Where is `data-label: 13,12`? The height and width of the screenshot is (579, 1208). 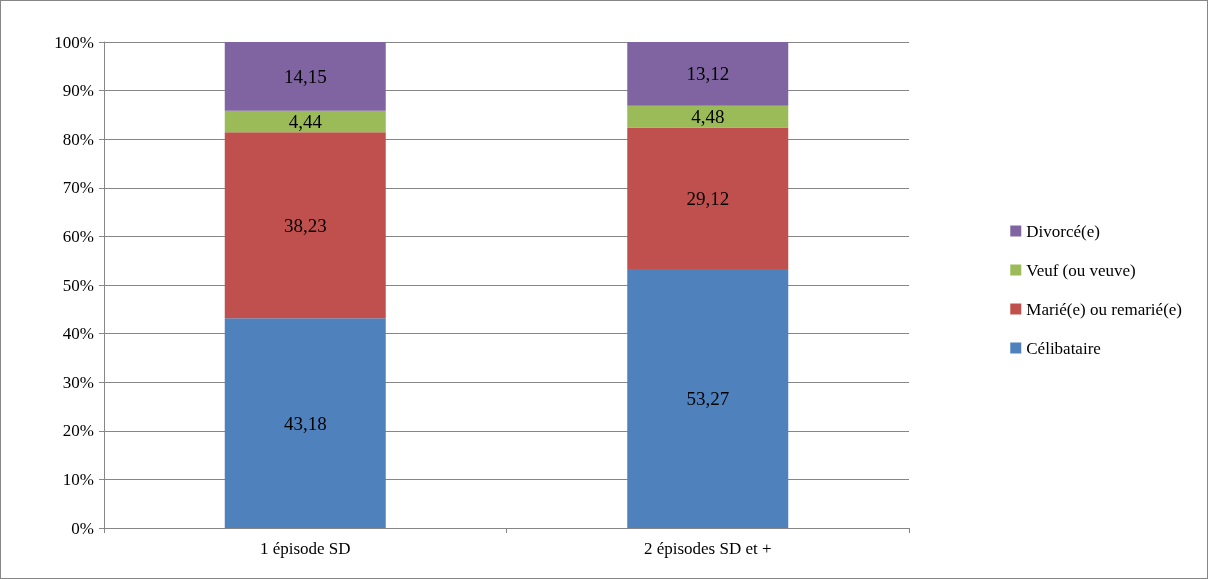
data-label: 13,12 is located at coordinates (708, 74).